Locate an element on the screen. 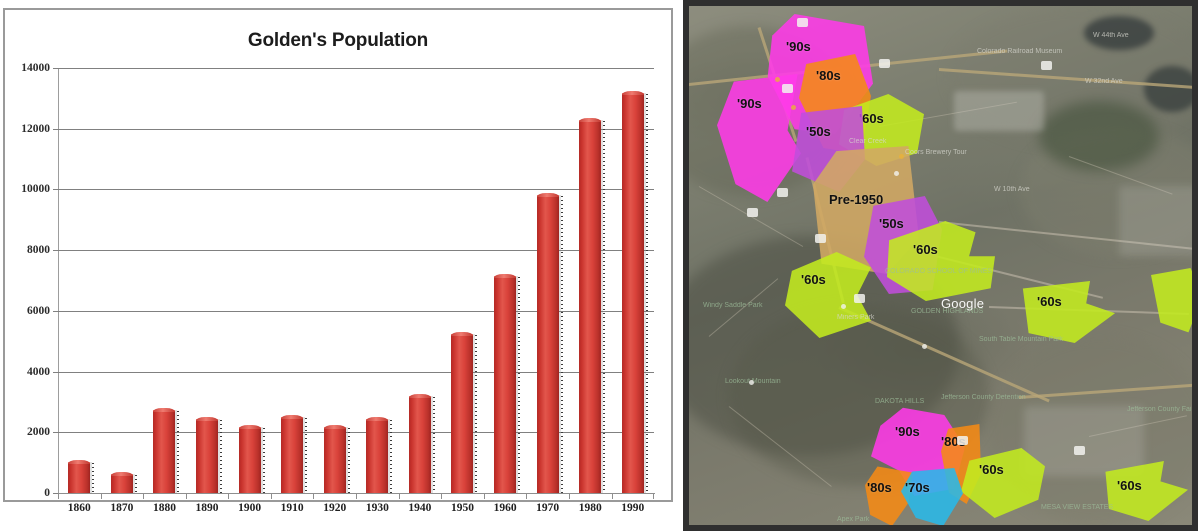 This screenshot has width=1198, height=531. x-axis-tick-label: 1960 is located at coordinates (505, 508).